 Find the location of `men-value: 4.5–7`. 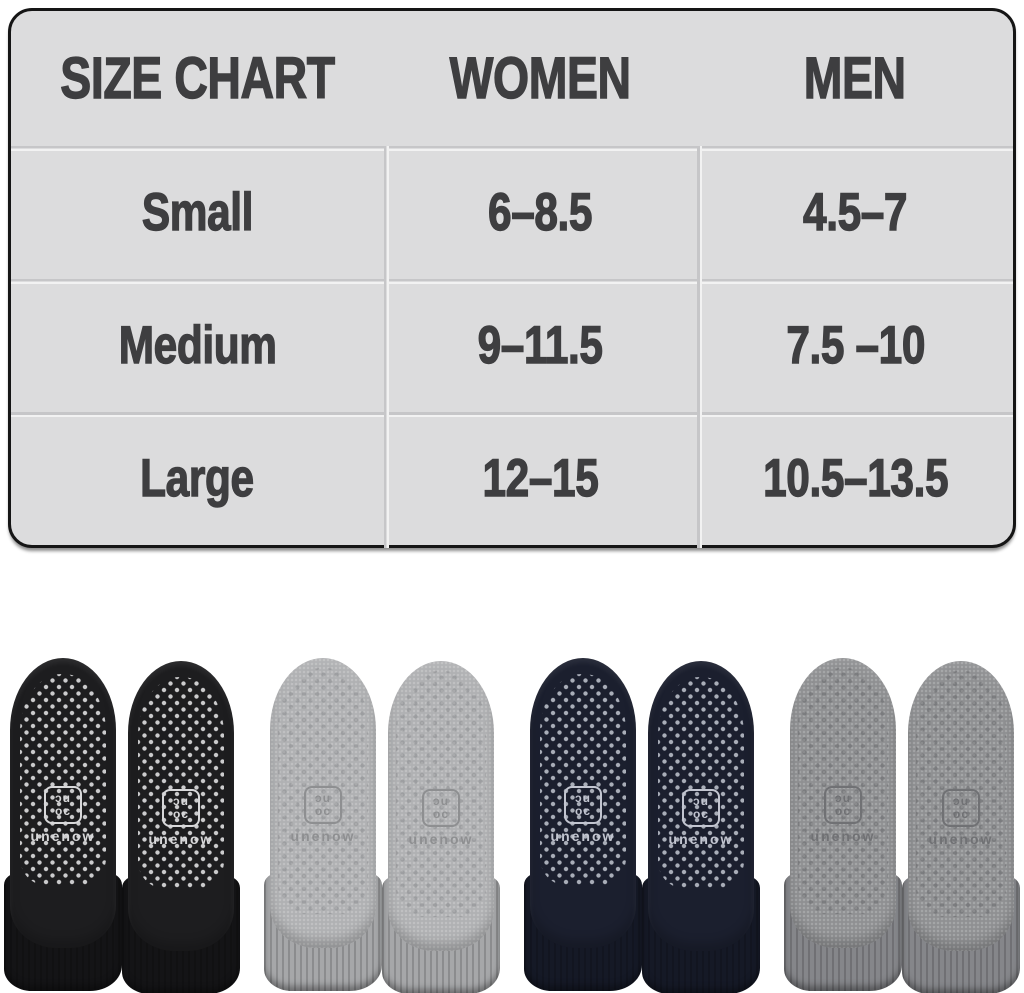

men-value: 4.5–7 is located at coordinates (856, 212).